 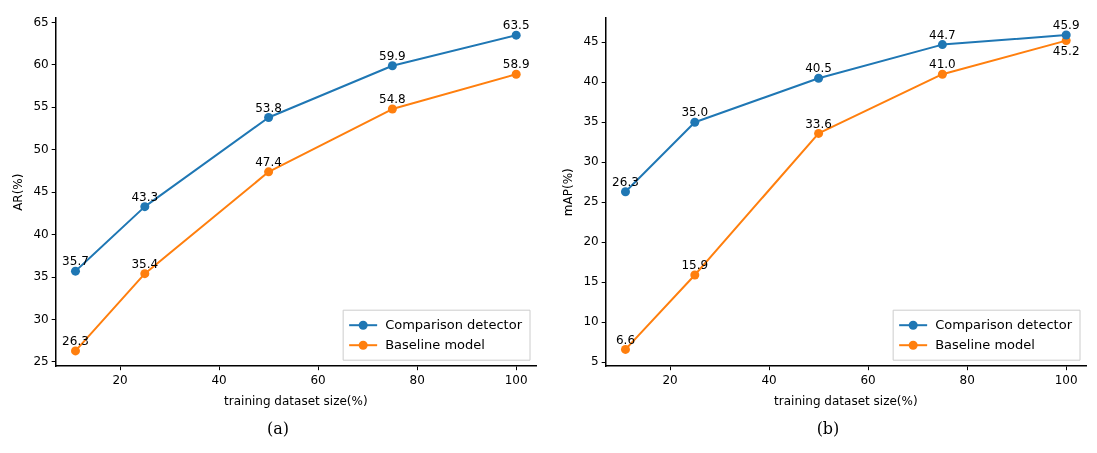 I want to click on y-tick-label: 20, so click(x=591, y=241).